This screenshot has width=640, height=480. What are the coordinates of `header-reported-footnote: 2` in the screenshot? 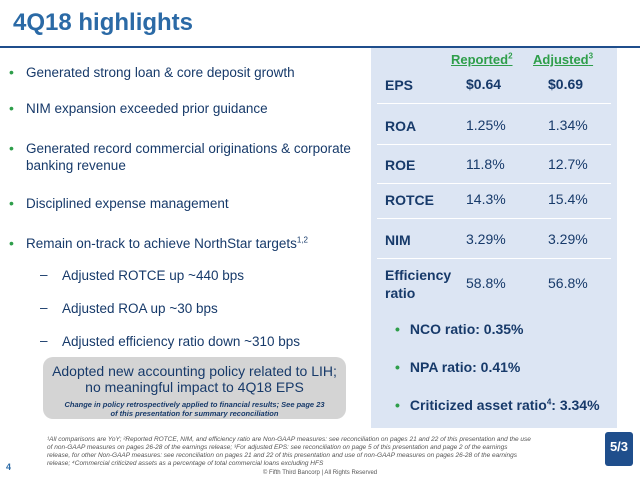 It's located at (510, 56).